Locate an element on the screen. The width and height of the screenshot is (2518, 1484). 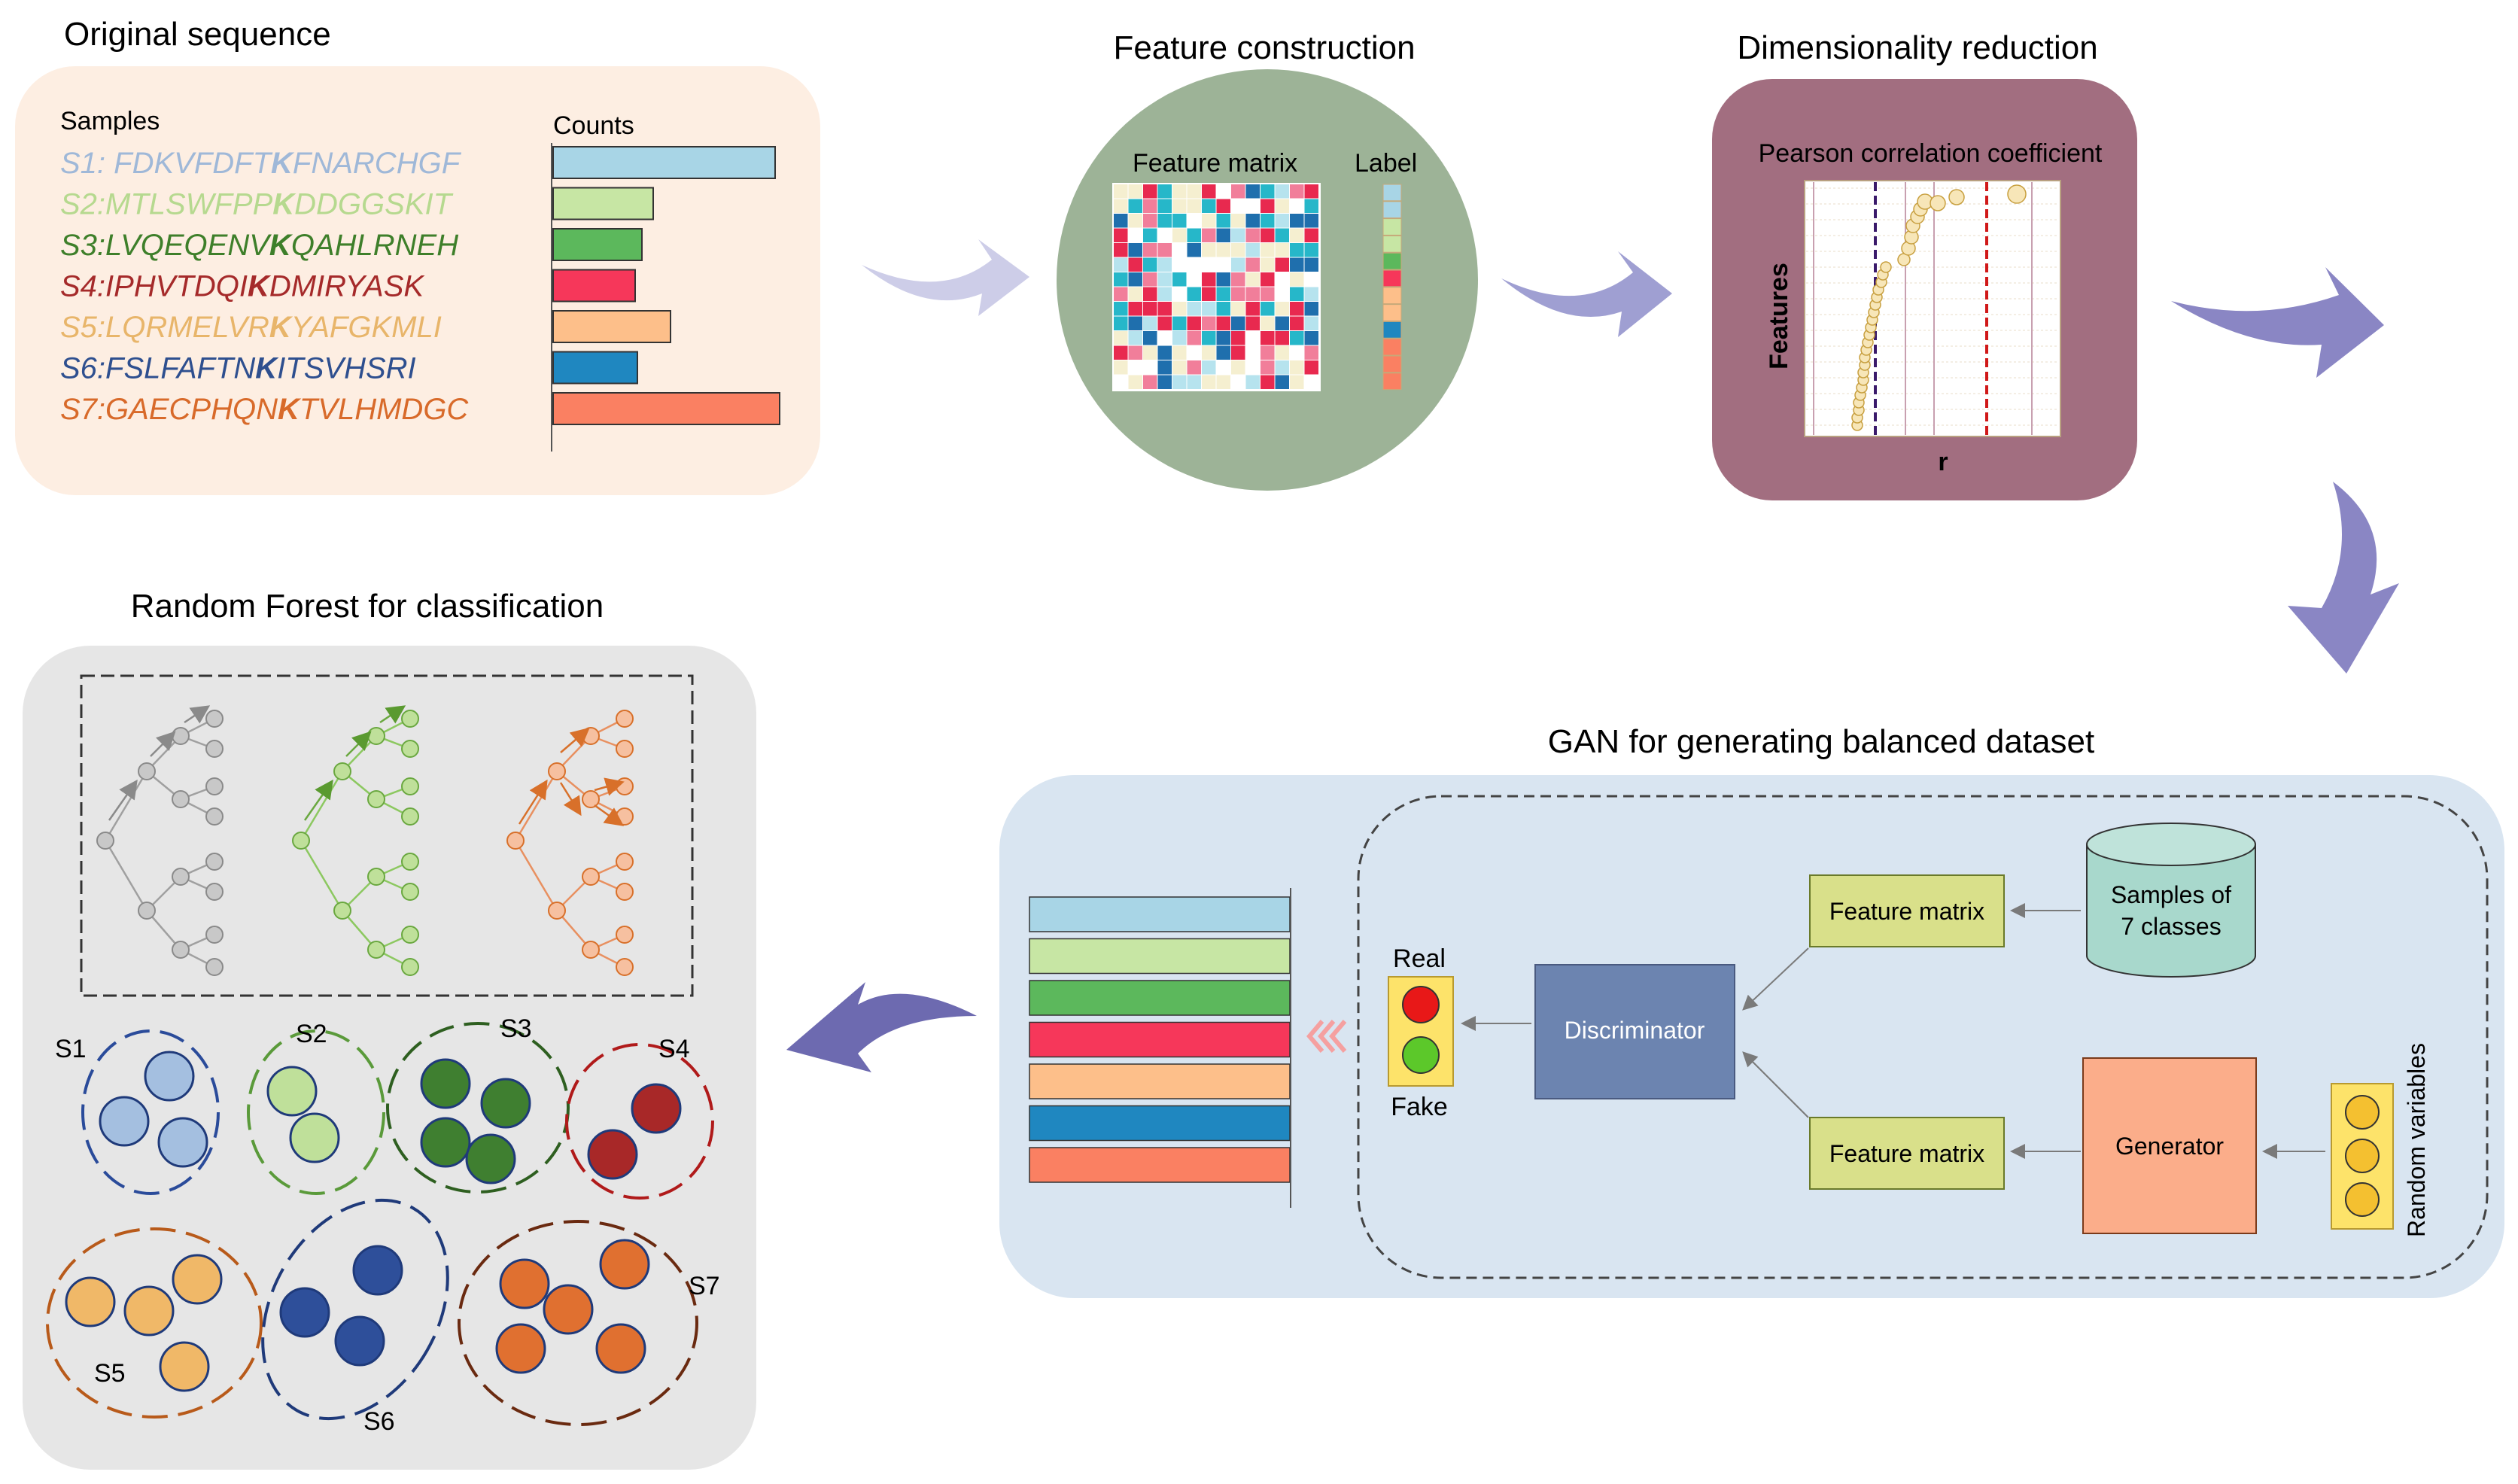
fake-label: Fake is located at coordinates (1419, 1107).